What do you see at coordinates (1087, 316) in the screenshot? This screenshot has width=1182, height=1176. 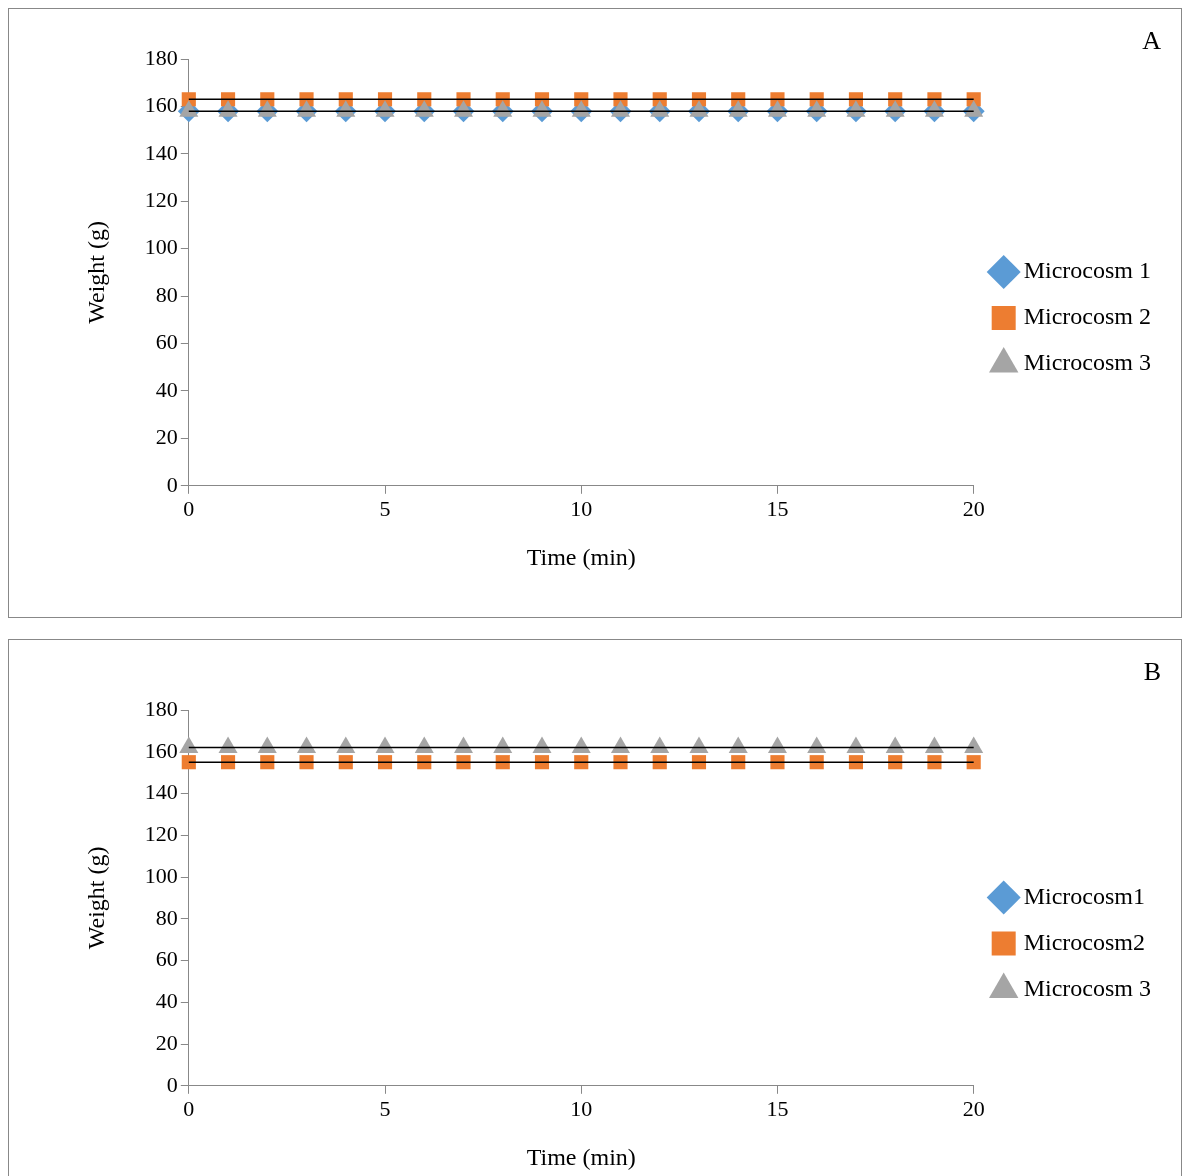 I see `legend-label: Microcosm 2` at bounding box center [1087, 316].